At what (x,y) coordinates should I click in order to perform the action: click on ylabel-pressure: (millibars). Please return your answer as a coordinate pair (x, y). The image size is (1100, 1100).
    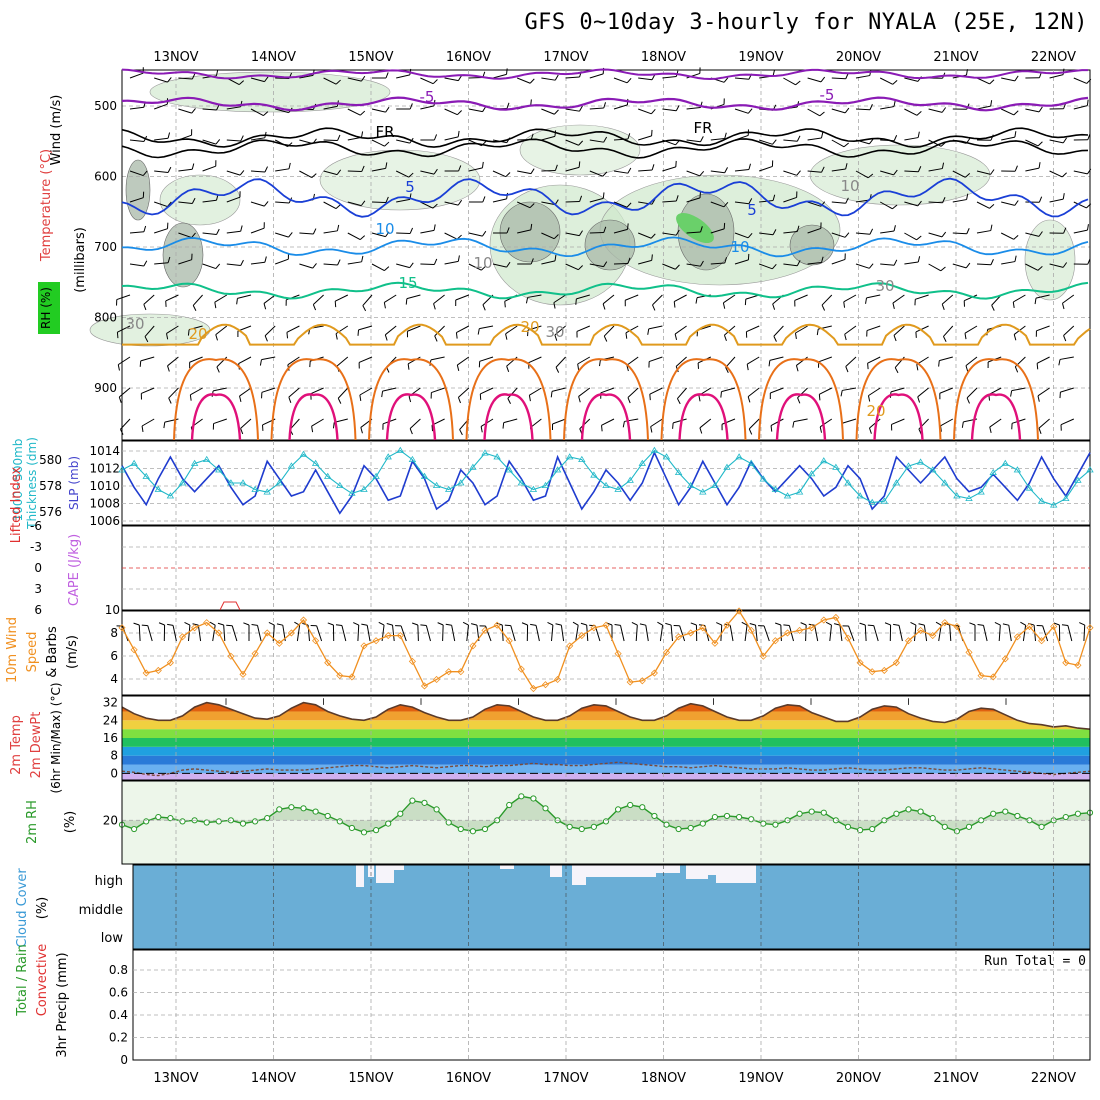
    Looking at the image, I should click on (80, 260).